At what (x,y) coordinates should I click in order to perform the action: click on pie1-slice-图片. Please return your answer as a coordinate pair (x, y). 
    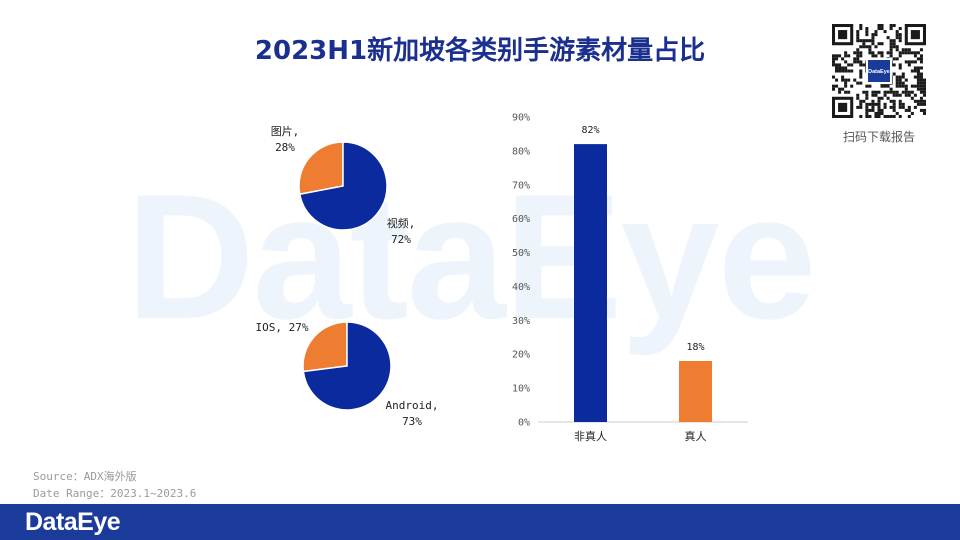
    Looking at the image, I should click on (321, 168).